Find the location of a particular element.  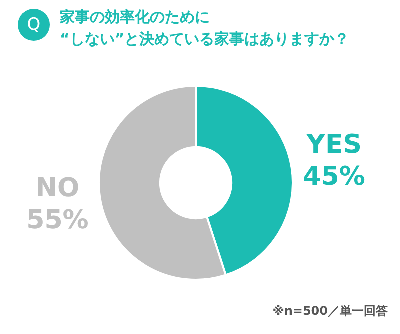

slice-label: YES is located at coordinates (334, 145).